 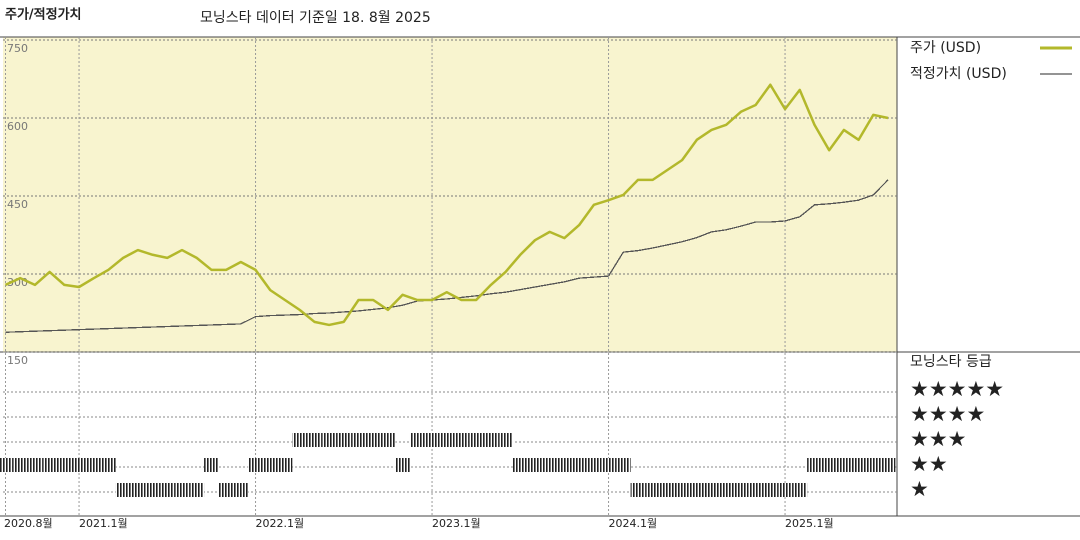 What do you see at coordinates (315, 18) in the screenshot?
I see `chart-subtitle: 모닝스타 데이터 기준일 18. 8월 2025` at bounding box center [315, 18].